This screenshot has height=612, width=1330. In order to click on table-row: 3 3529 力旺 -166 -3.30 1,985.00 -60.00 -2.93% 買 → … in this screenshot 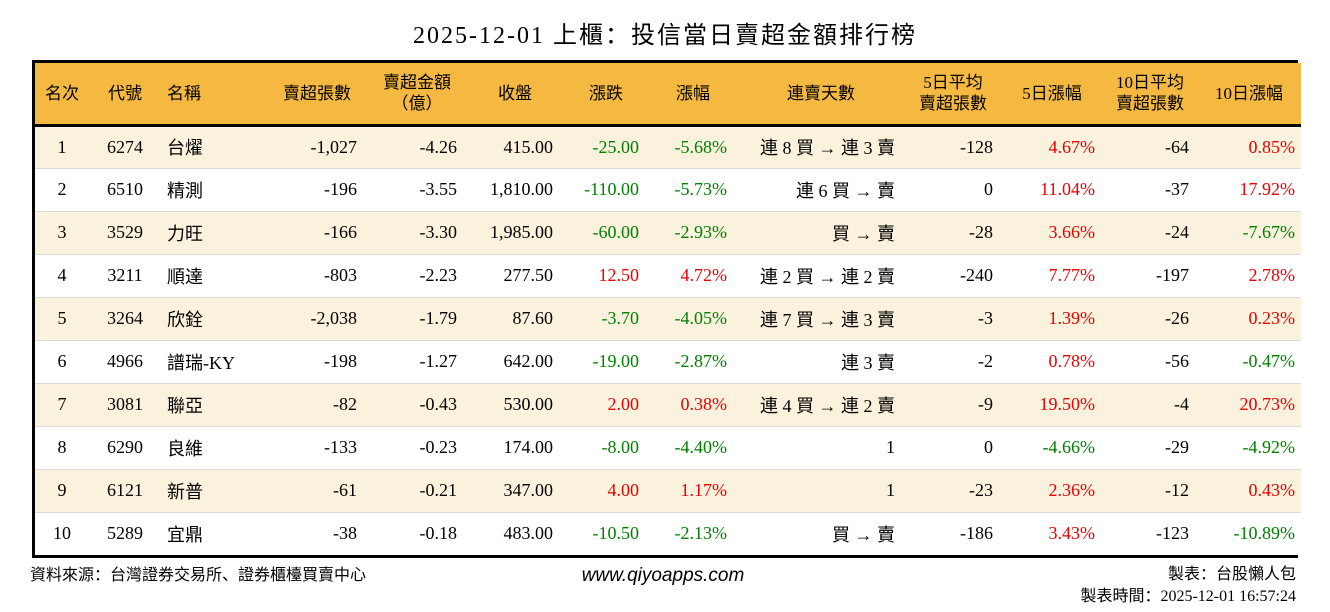, I will do `click(668, 232)`.